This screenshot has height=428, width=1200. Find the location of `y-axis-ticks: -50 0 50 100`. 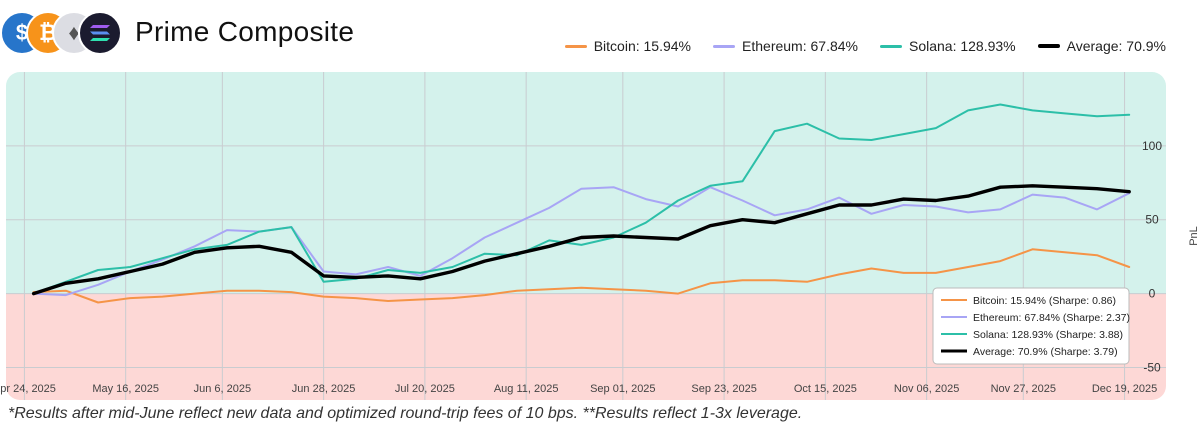

y-axis-ticks: -50 0 50 100 is located at coordinates (1152, 257).